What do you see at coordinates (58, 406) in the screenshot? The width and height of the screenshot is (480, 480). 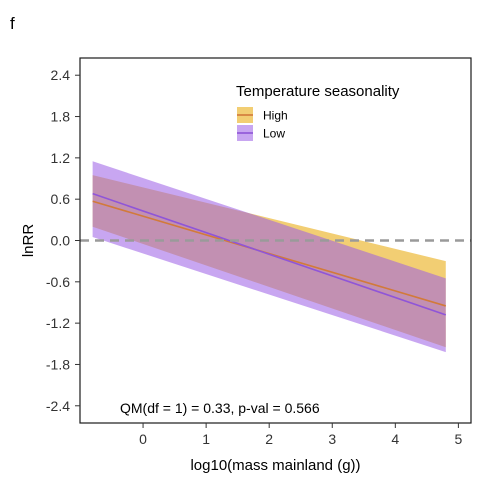 I see `y-tick-label: -2.4` at bounding box center [58, 406].